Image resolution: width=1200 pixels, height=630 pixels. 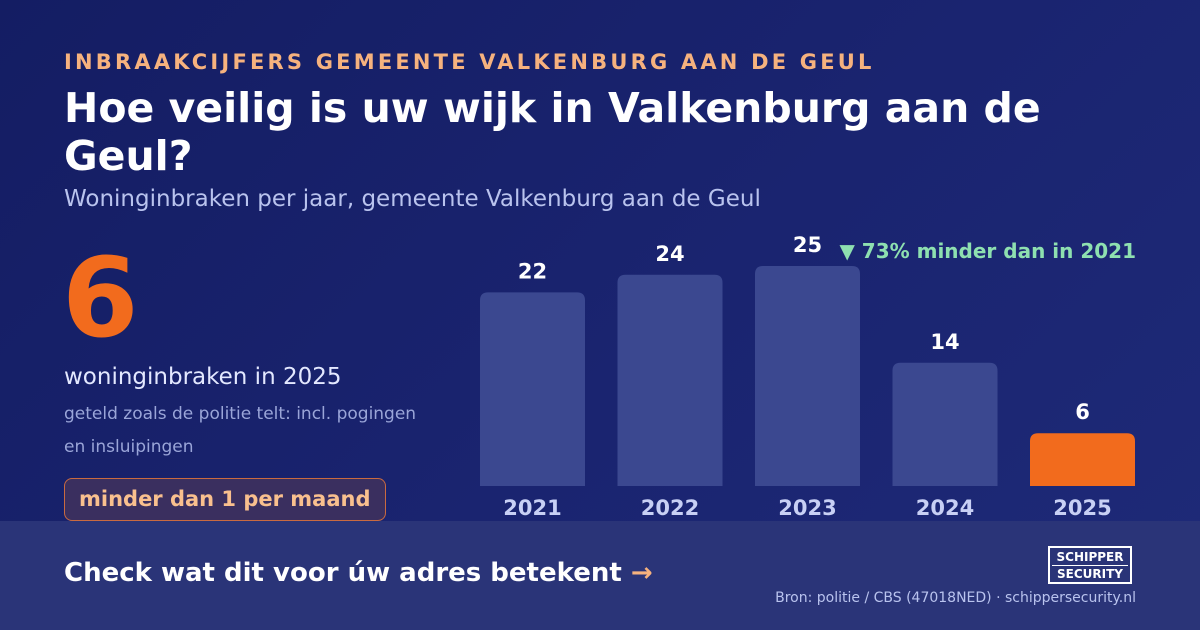 What do you see at coordinates (1082, 412) in the screenshot?
I see `data-label-2025: 6` at bounding box center [1082, 412].